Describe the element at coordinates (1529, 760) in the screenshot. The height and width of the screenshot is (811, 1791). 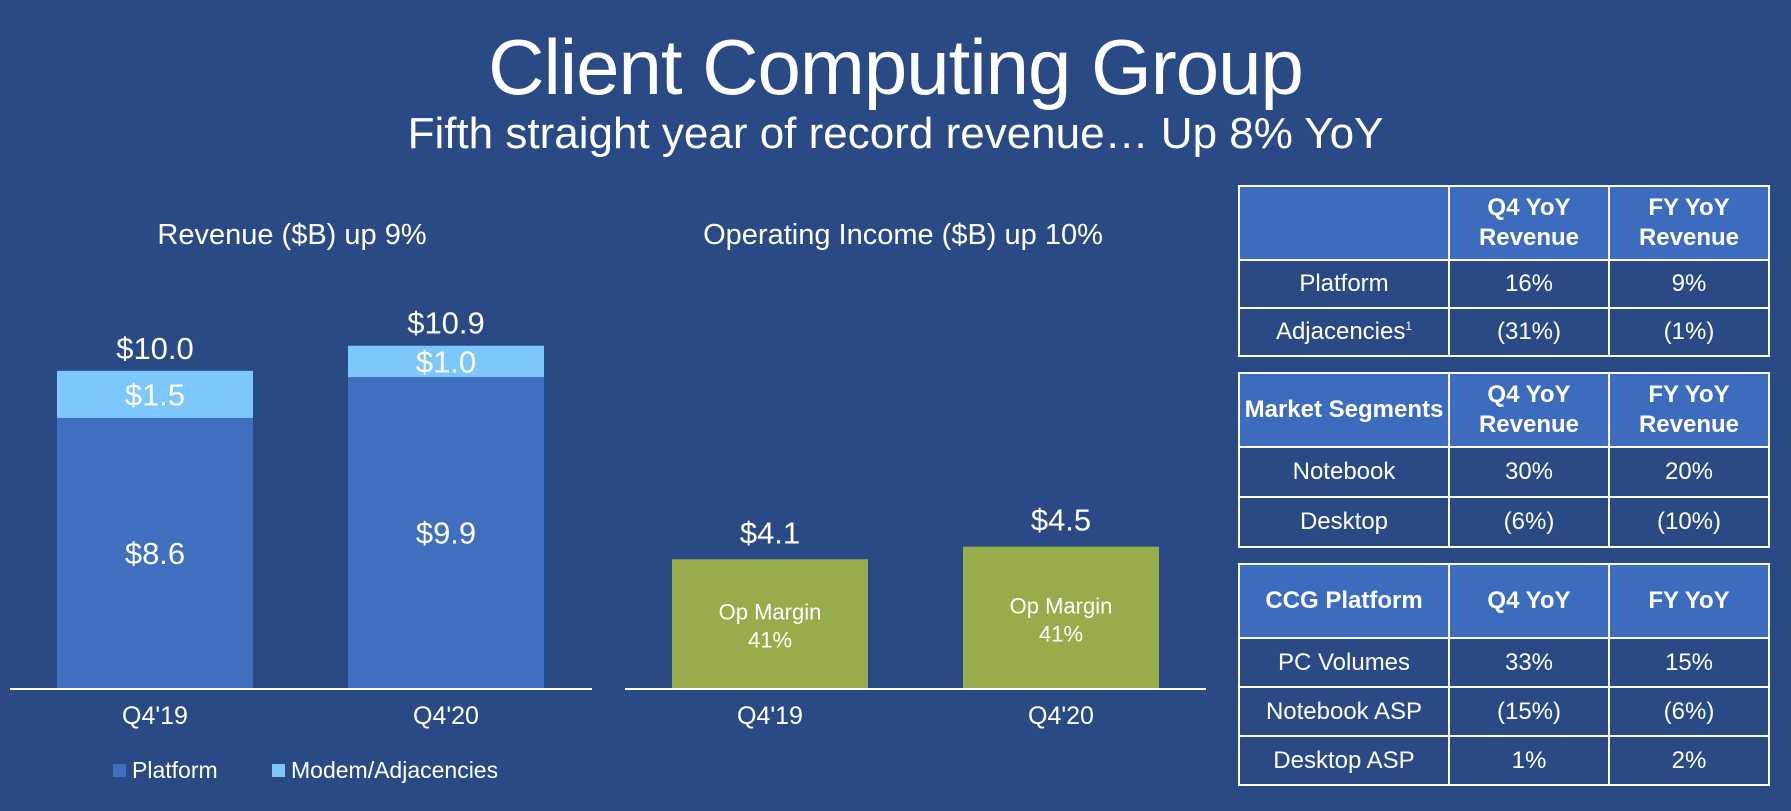
I see `q4-value: 1%` at that location.